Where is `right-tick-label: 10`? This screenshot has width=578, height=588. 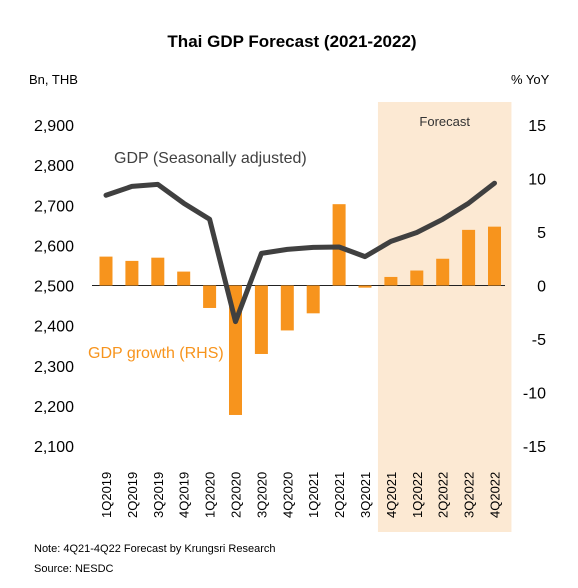
right-tick-label: 10 is located at coordinates (537, 180).